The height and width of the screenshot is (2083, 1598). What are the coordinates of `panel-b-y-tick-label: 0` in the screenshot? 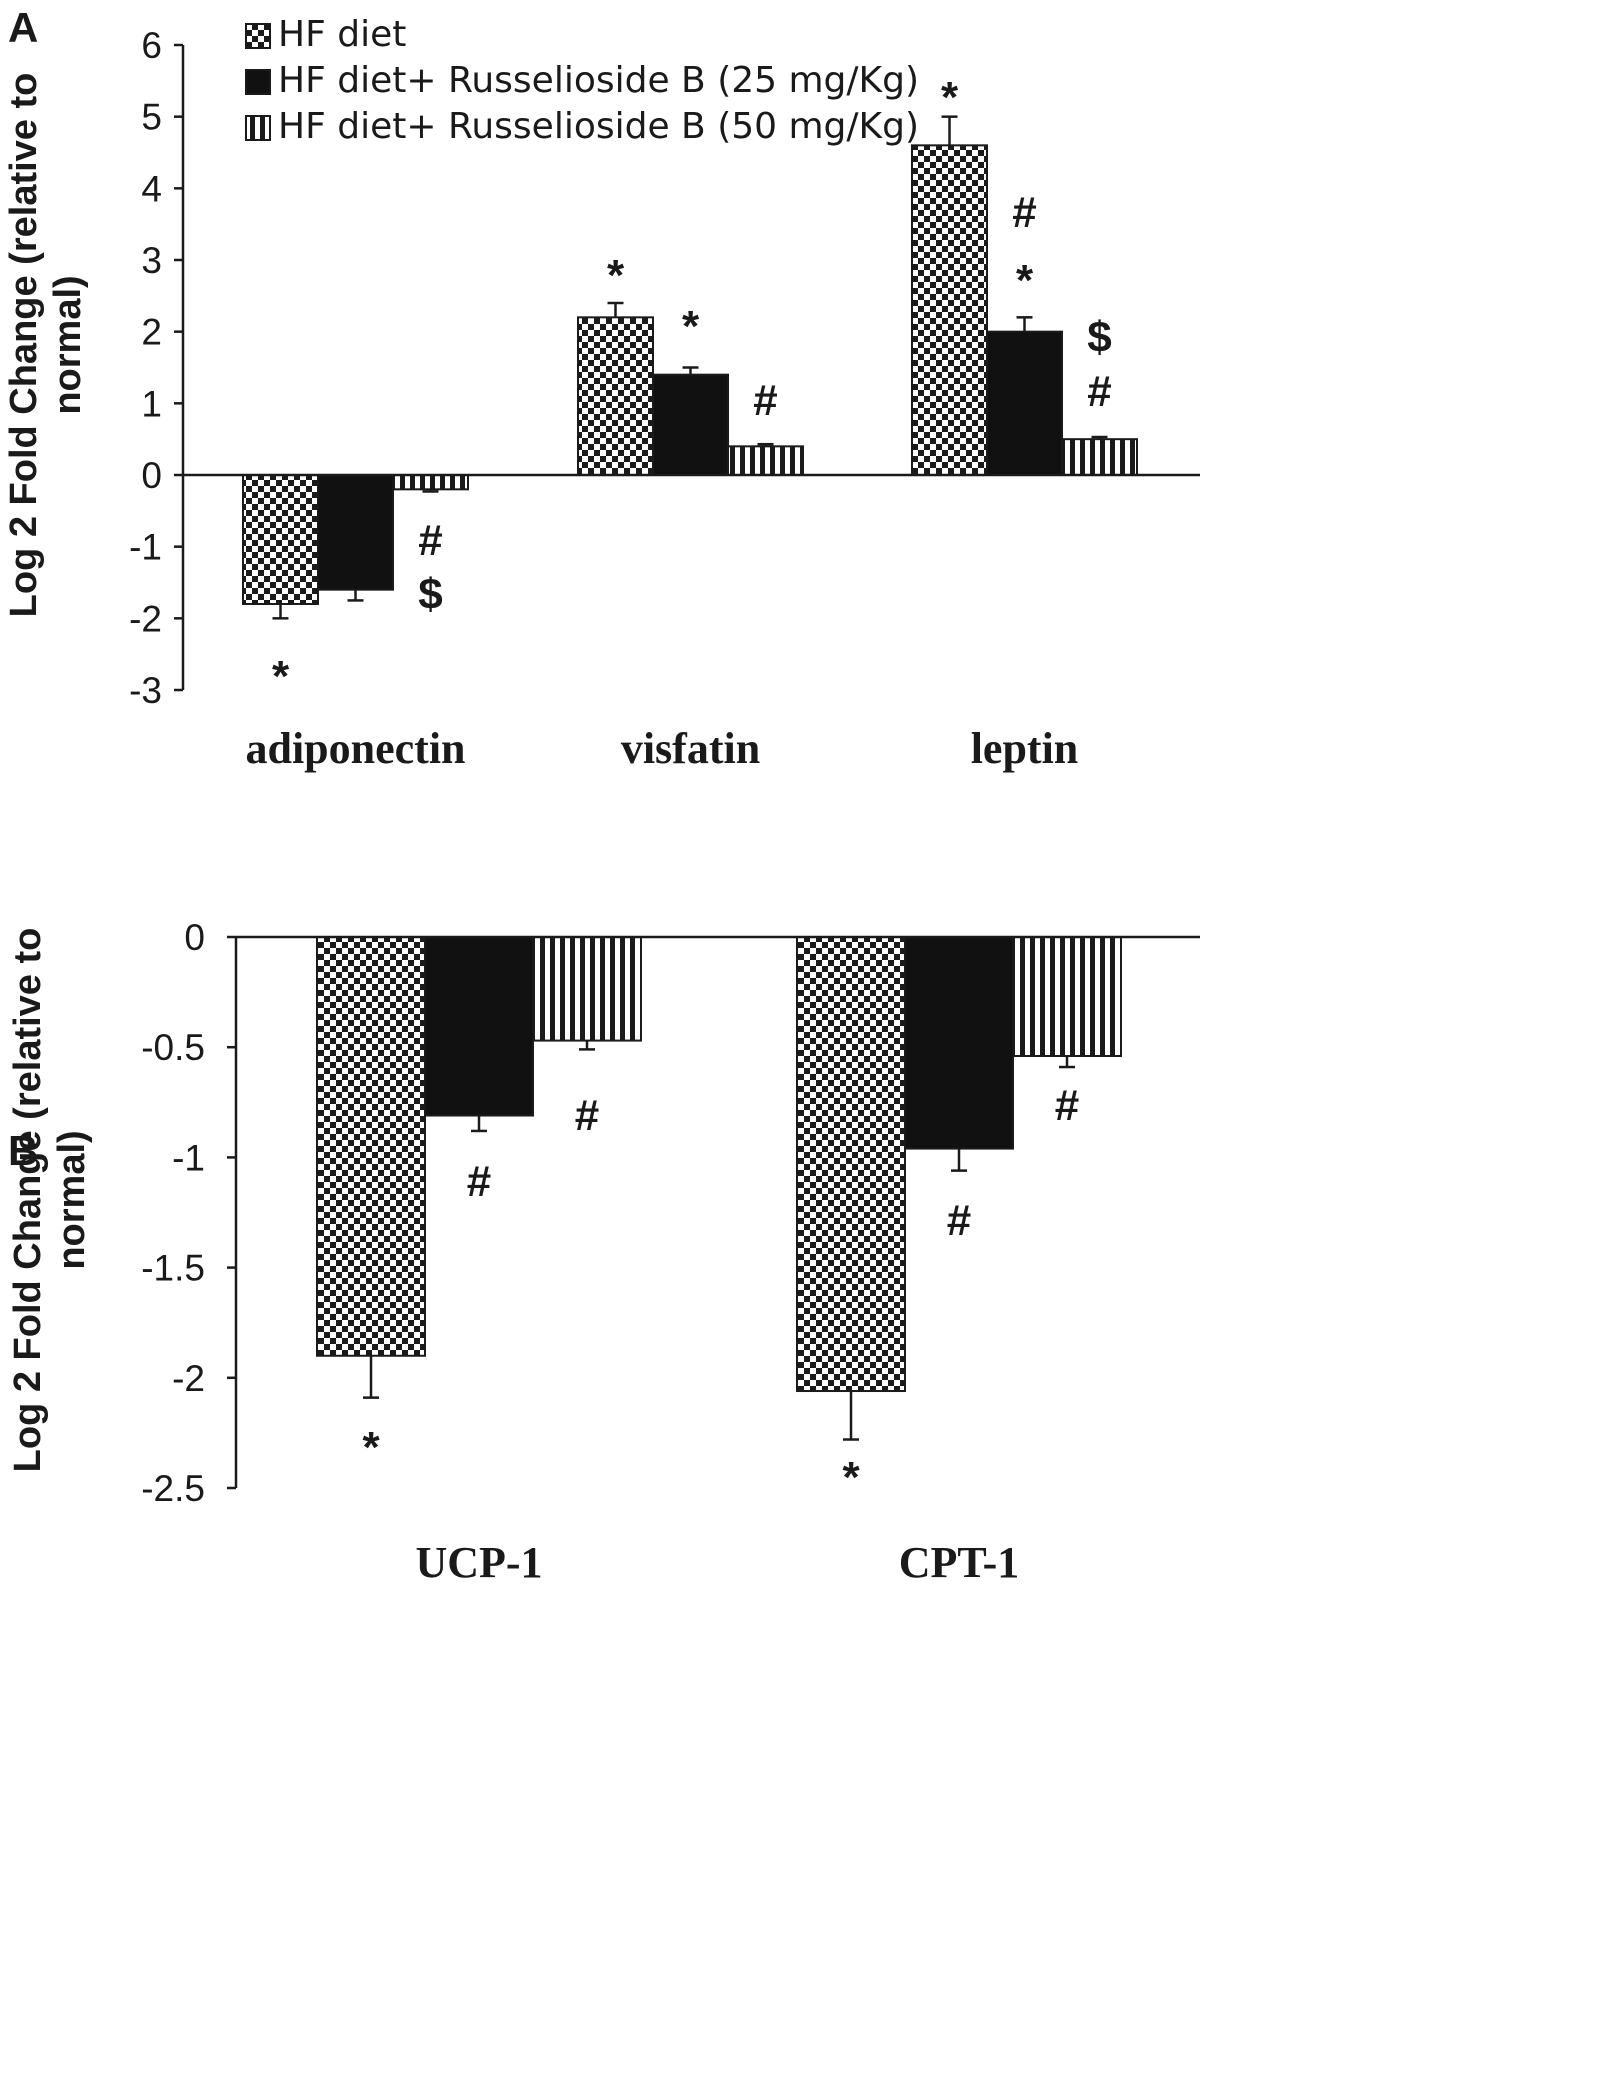 It's located at (194, 937).